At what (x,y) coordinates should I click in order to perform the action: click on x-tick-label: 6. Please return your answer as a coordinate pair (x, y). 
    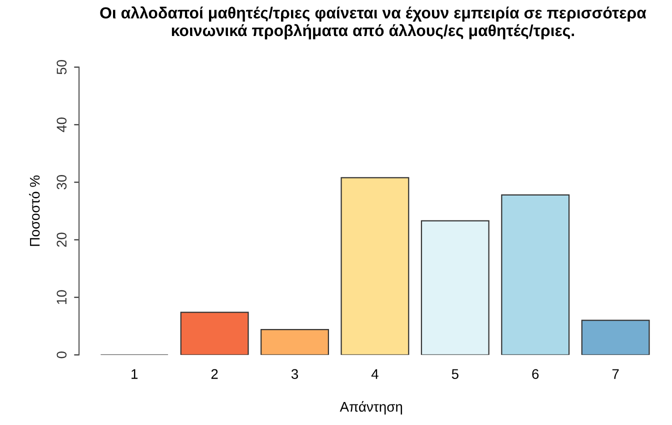
    Looking at the image, I should click on (535, 374).